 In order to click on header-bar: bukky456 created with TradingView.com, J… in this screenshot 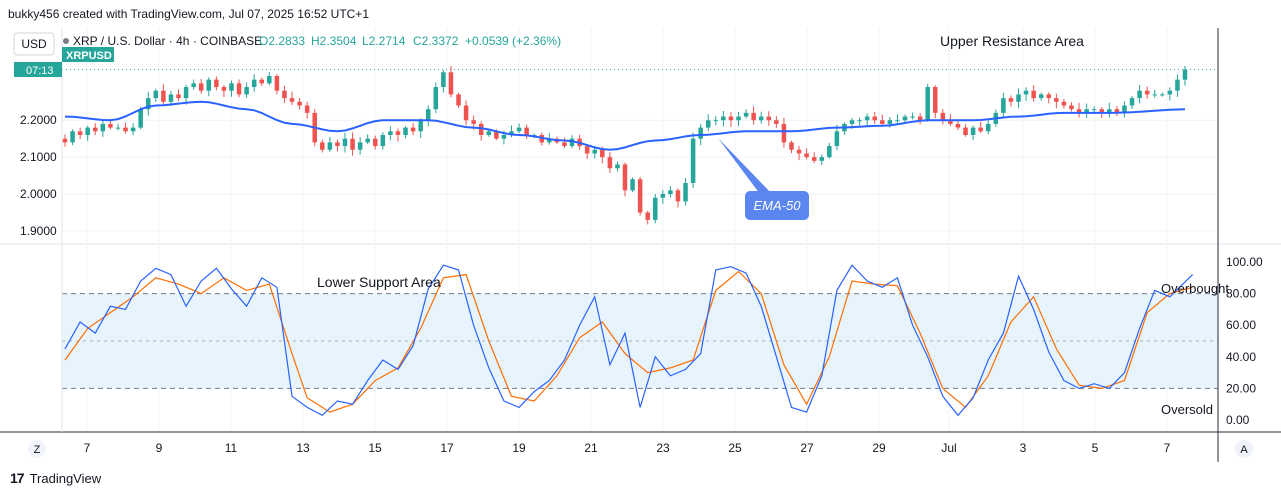, I will do `click(640, 14)`.